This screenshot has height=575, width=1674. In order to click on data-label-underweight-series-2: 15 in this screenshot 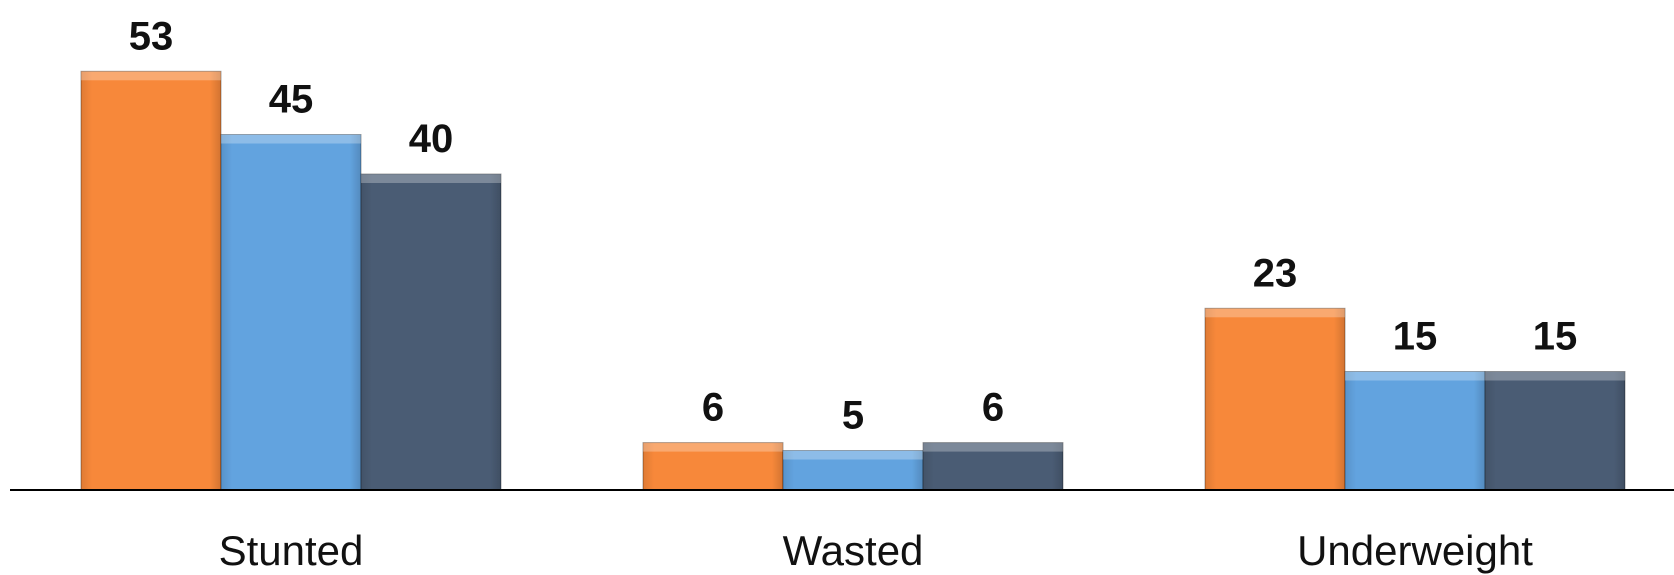, I will do `click(1415, 337)`.